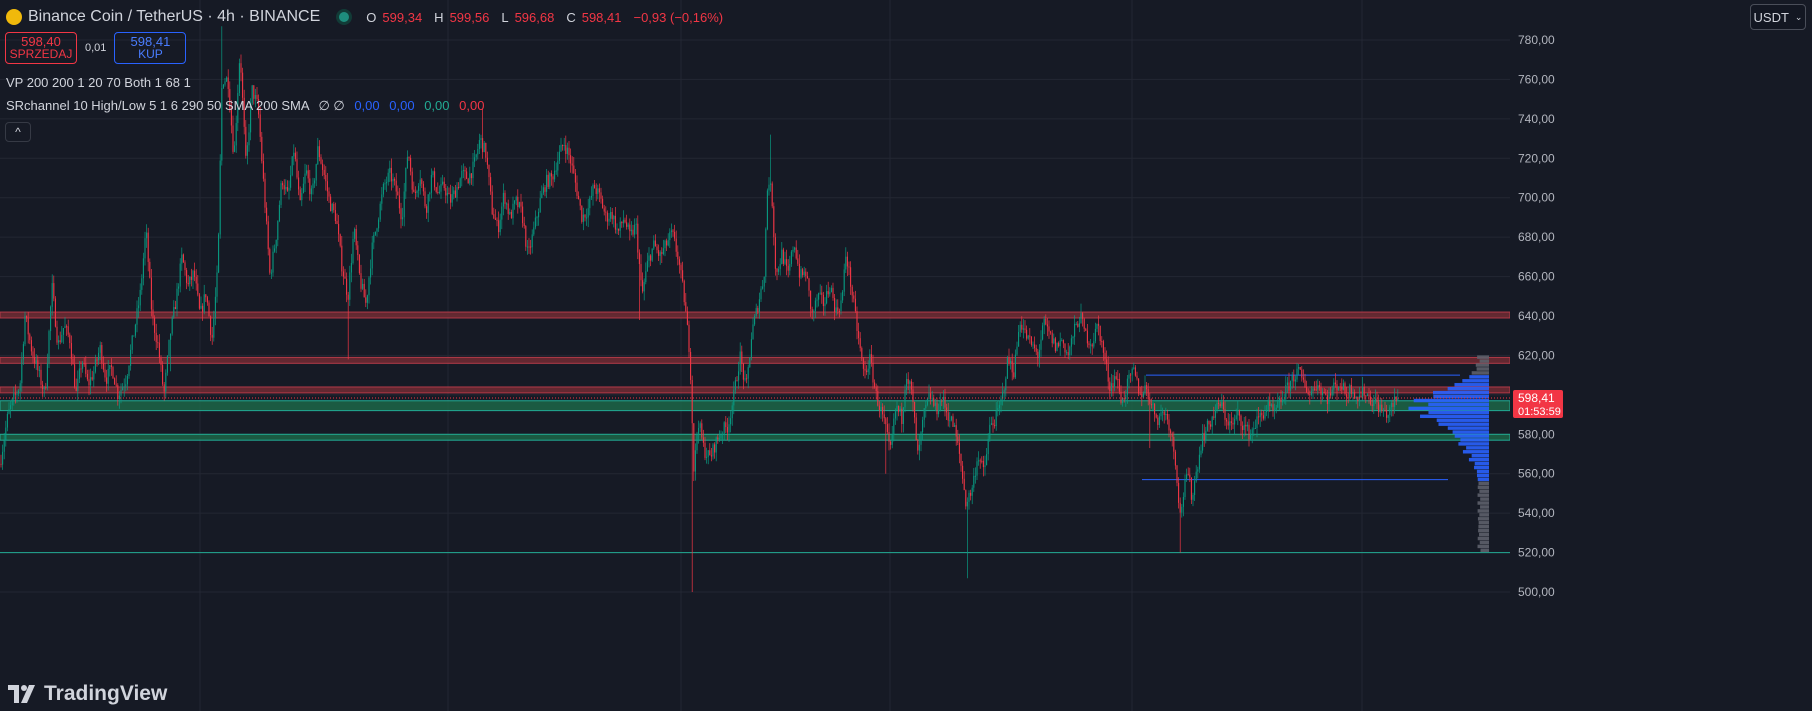  I want to click on buy-button: 598,41 KUP, so click(150, 48).